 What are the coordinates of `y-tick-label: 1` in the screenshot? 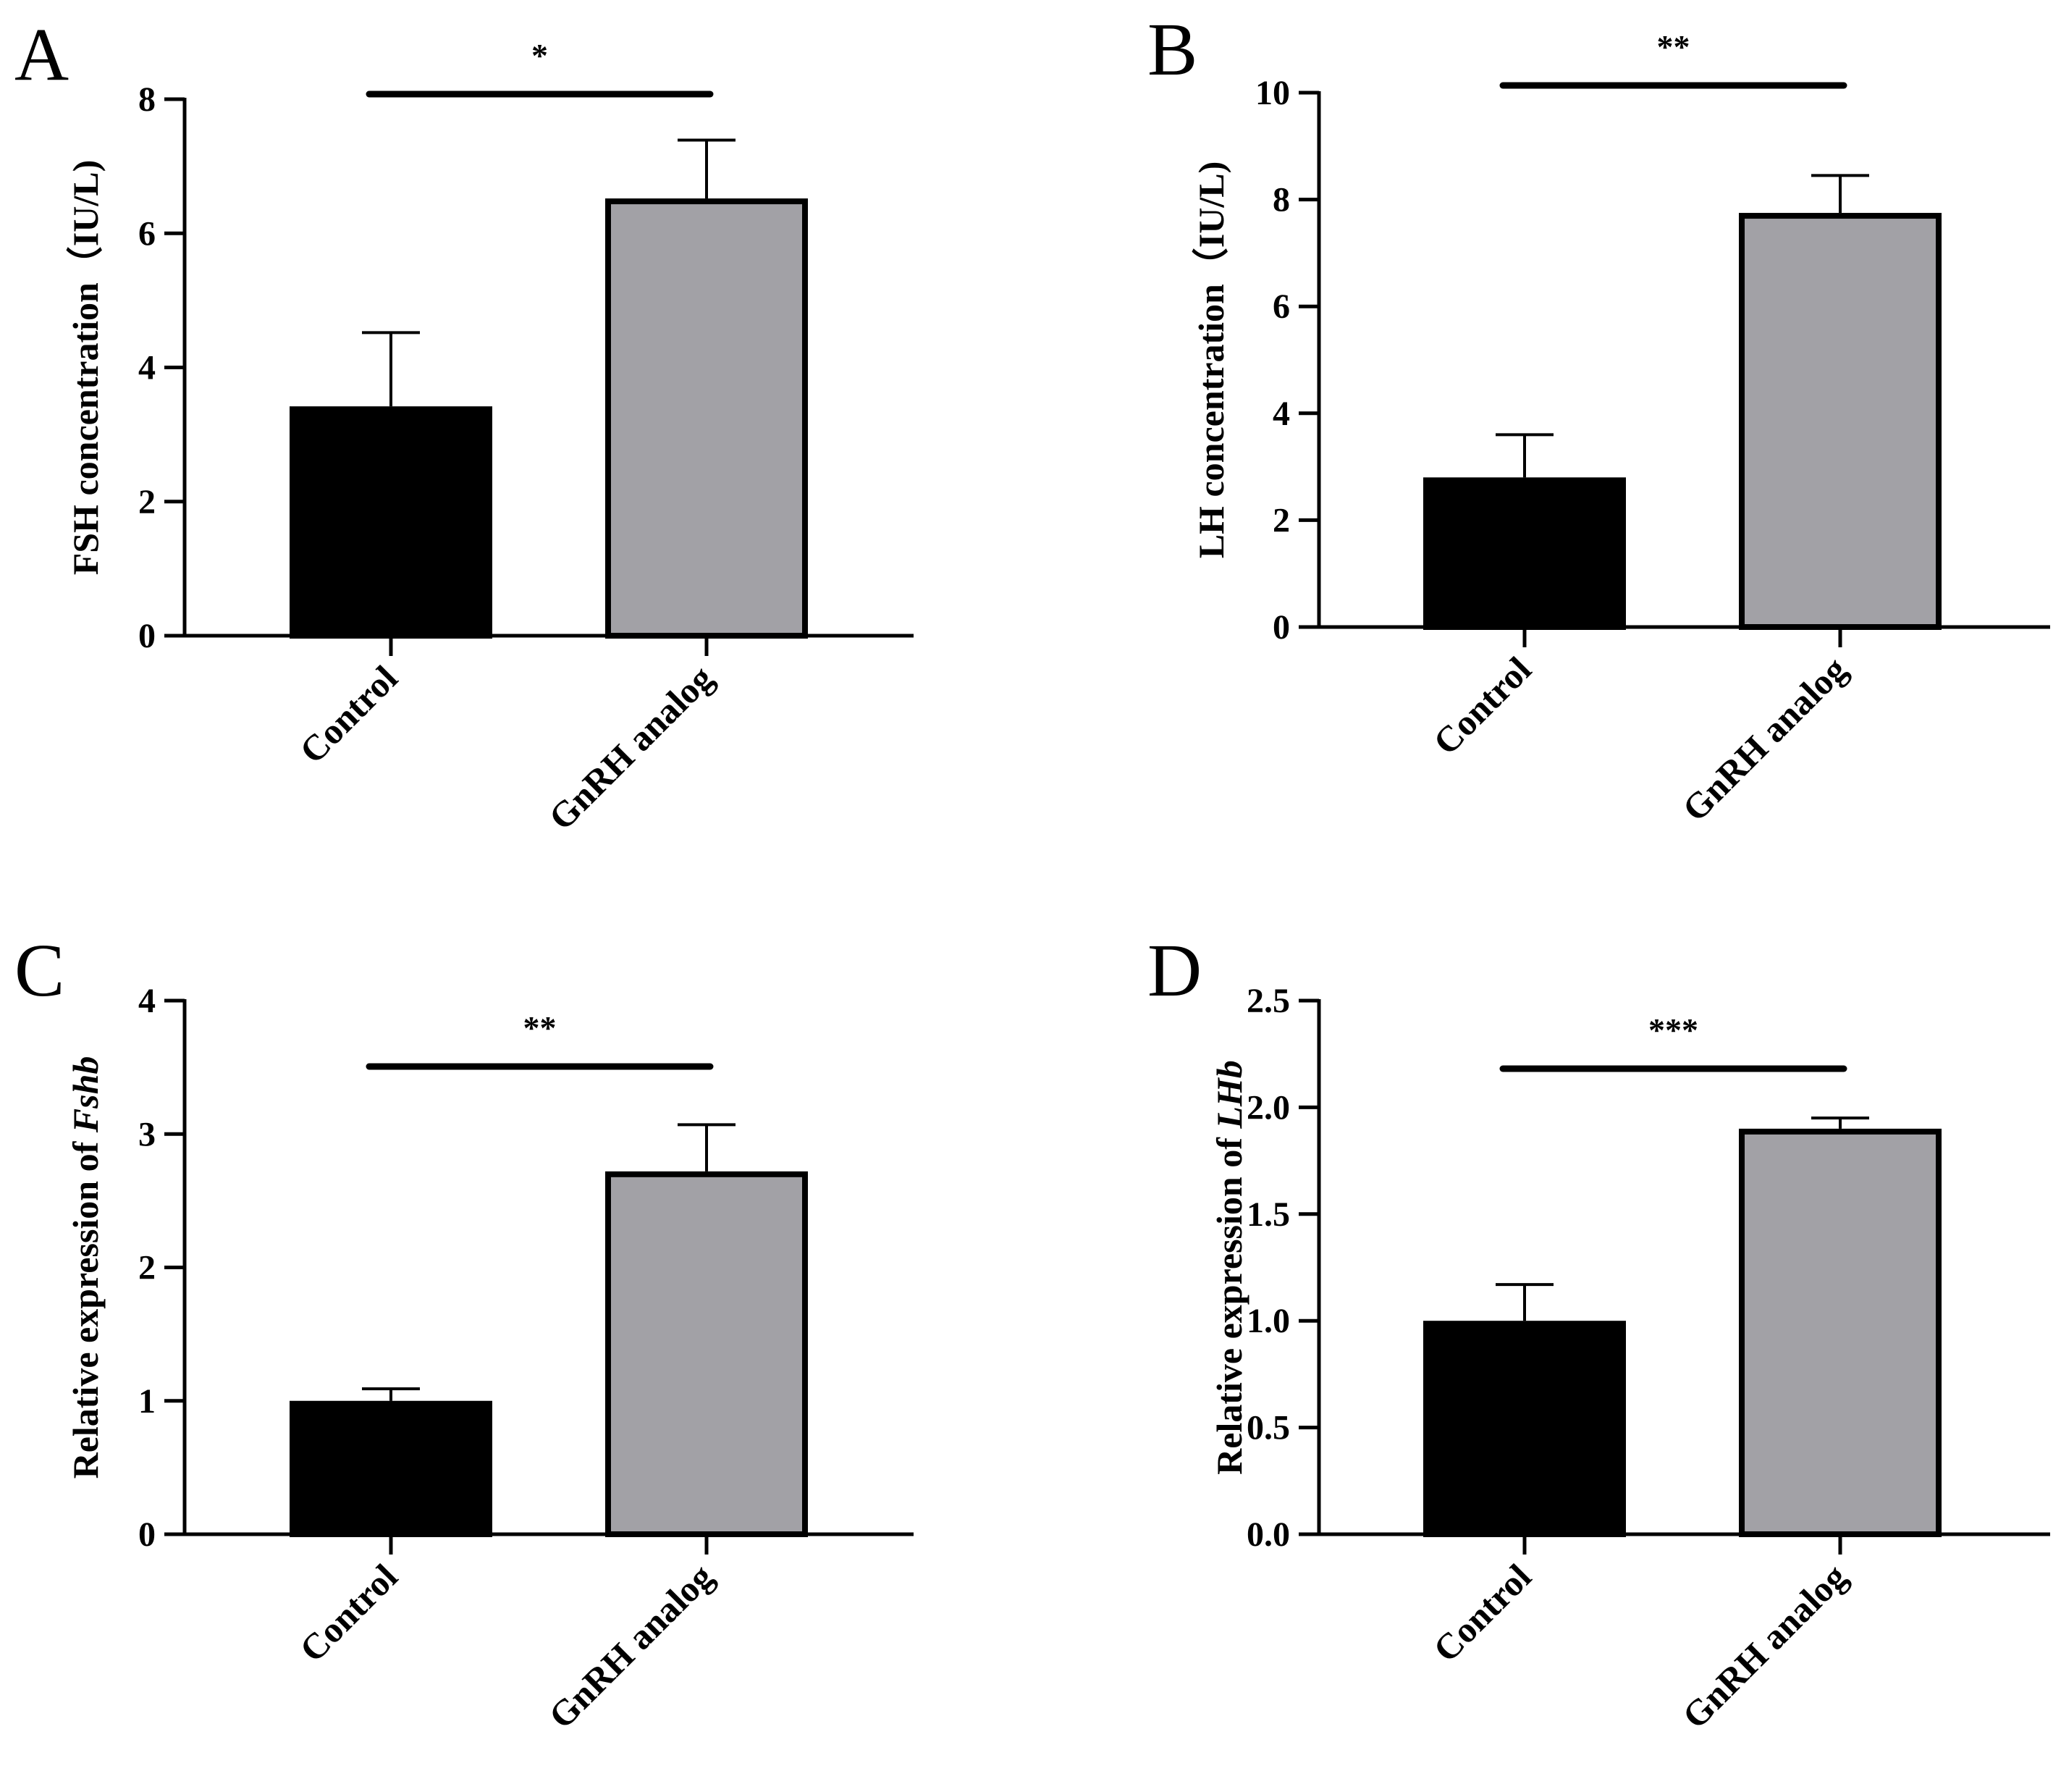 It's located at (147, 1401).